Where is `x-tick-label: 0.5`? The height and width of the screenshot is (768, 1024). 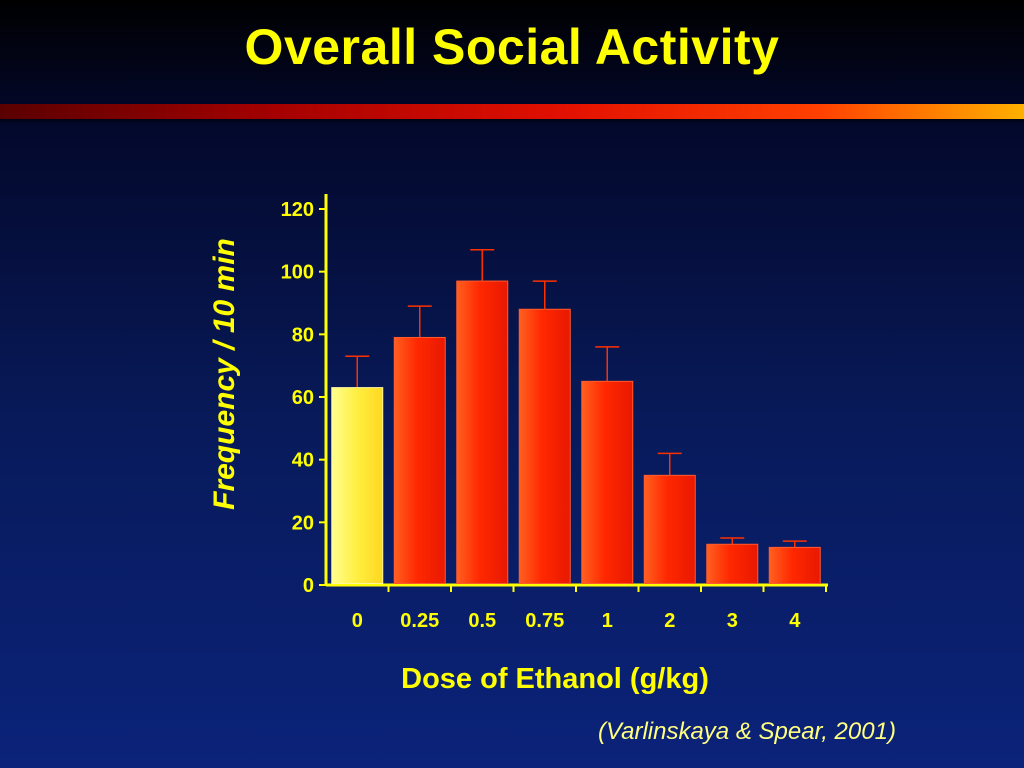 x-tick-label: 0.5 is located at coordinates (482, 621).